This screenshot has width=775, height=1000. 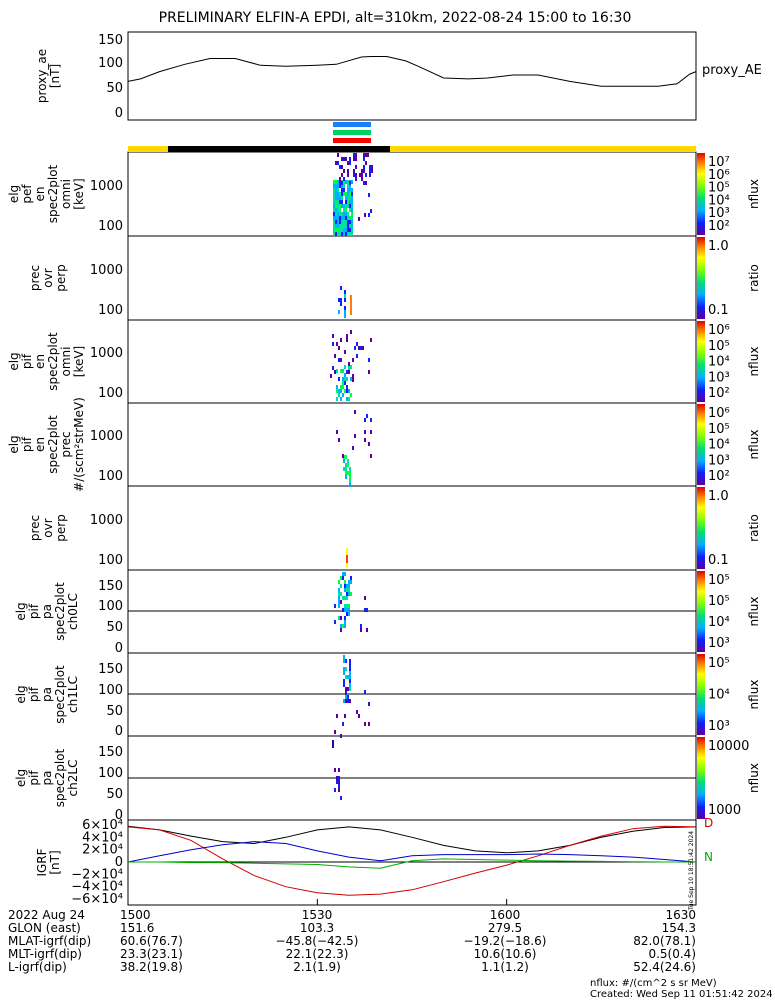 I want to click on status-bar-black, so click(x=279, y=149).